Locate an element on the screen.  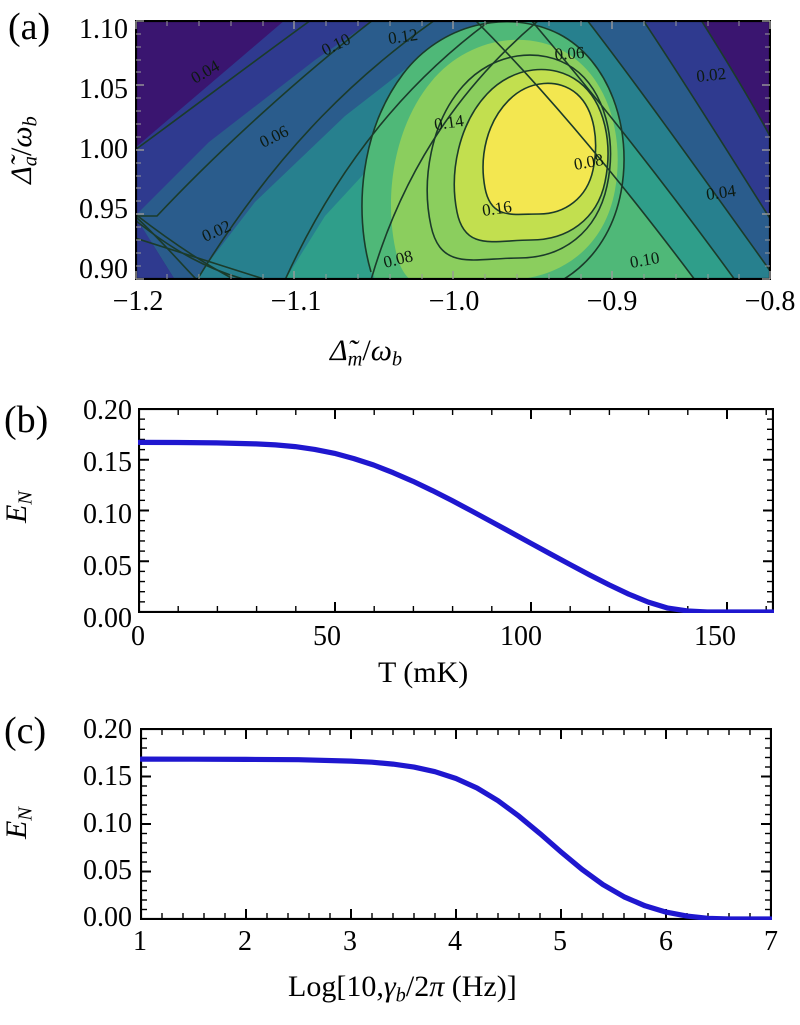
panel-b-ytick-4: 0.00 is located at coordinates (107, 618).